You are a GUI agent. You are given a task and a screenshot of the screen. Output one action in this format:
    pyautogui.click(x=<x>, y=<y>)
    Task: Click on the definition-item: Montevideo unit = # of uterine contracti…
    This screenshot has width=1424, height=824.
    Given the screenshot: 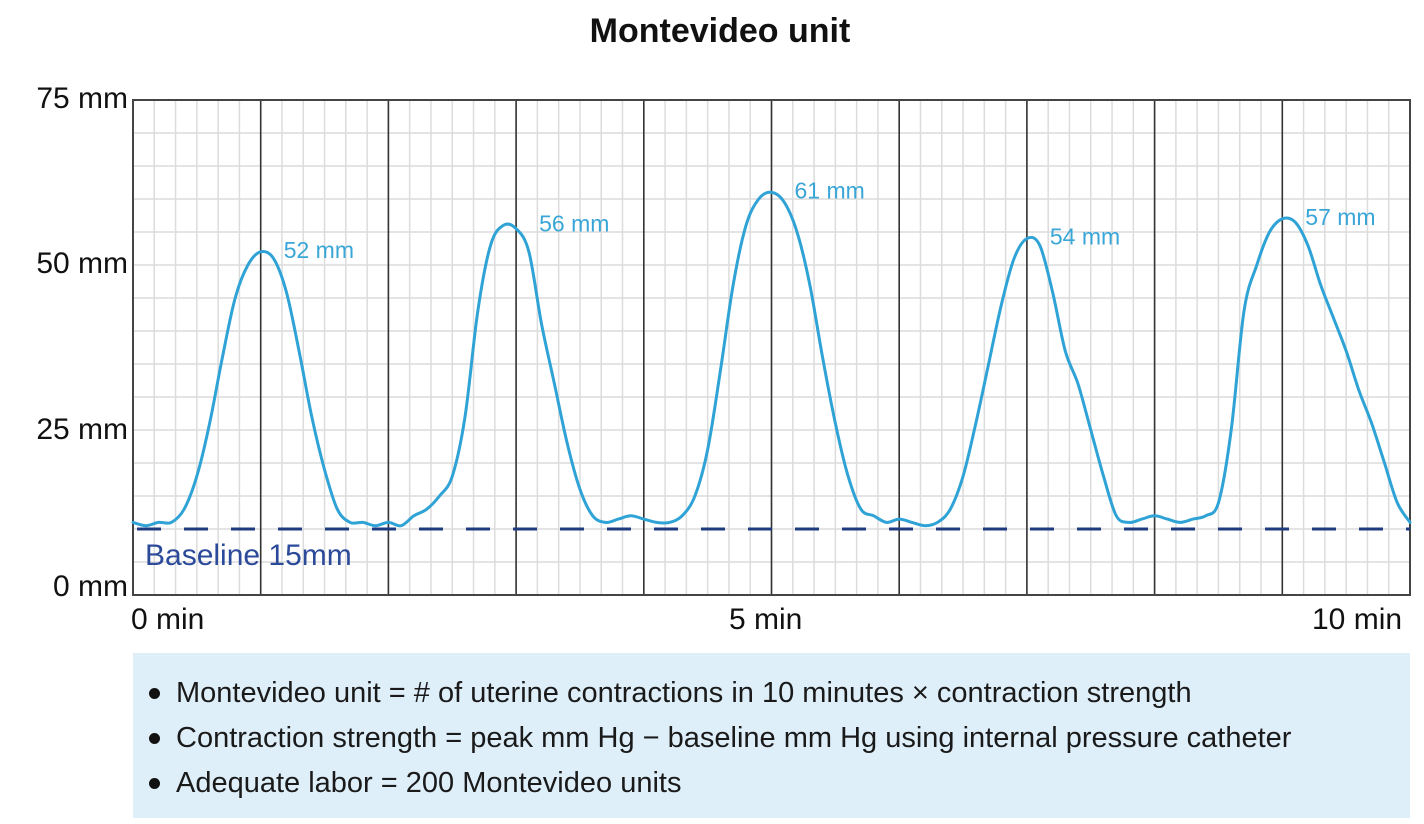 What is the action you would take?
    pyautogui.click(x=719, y=698)
    